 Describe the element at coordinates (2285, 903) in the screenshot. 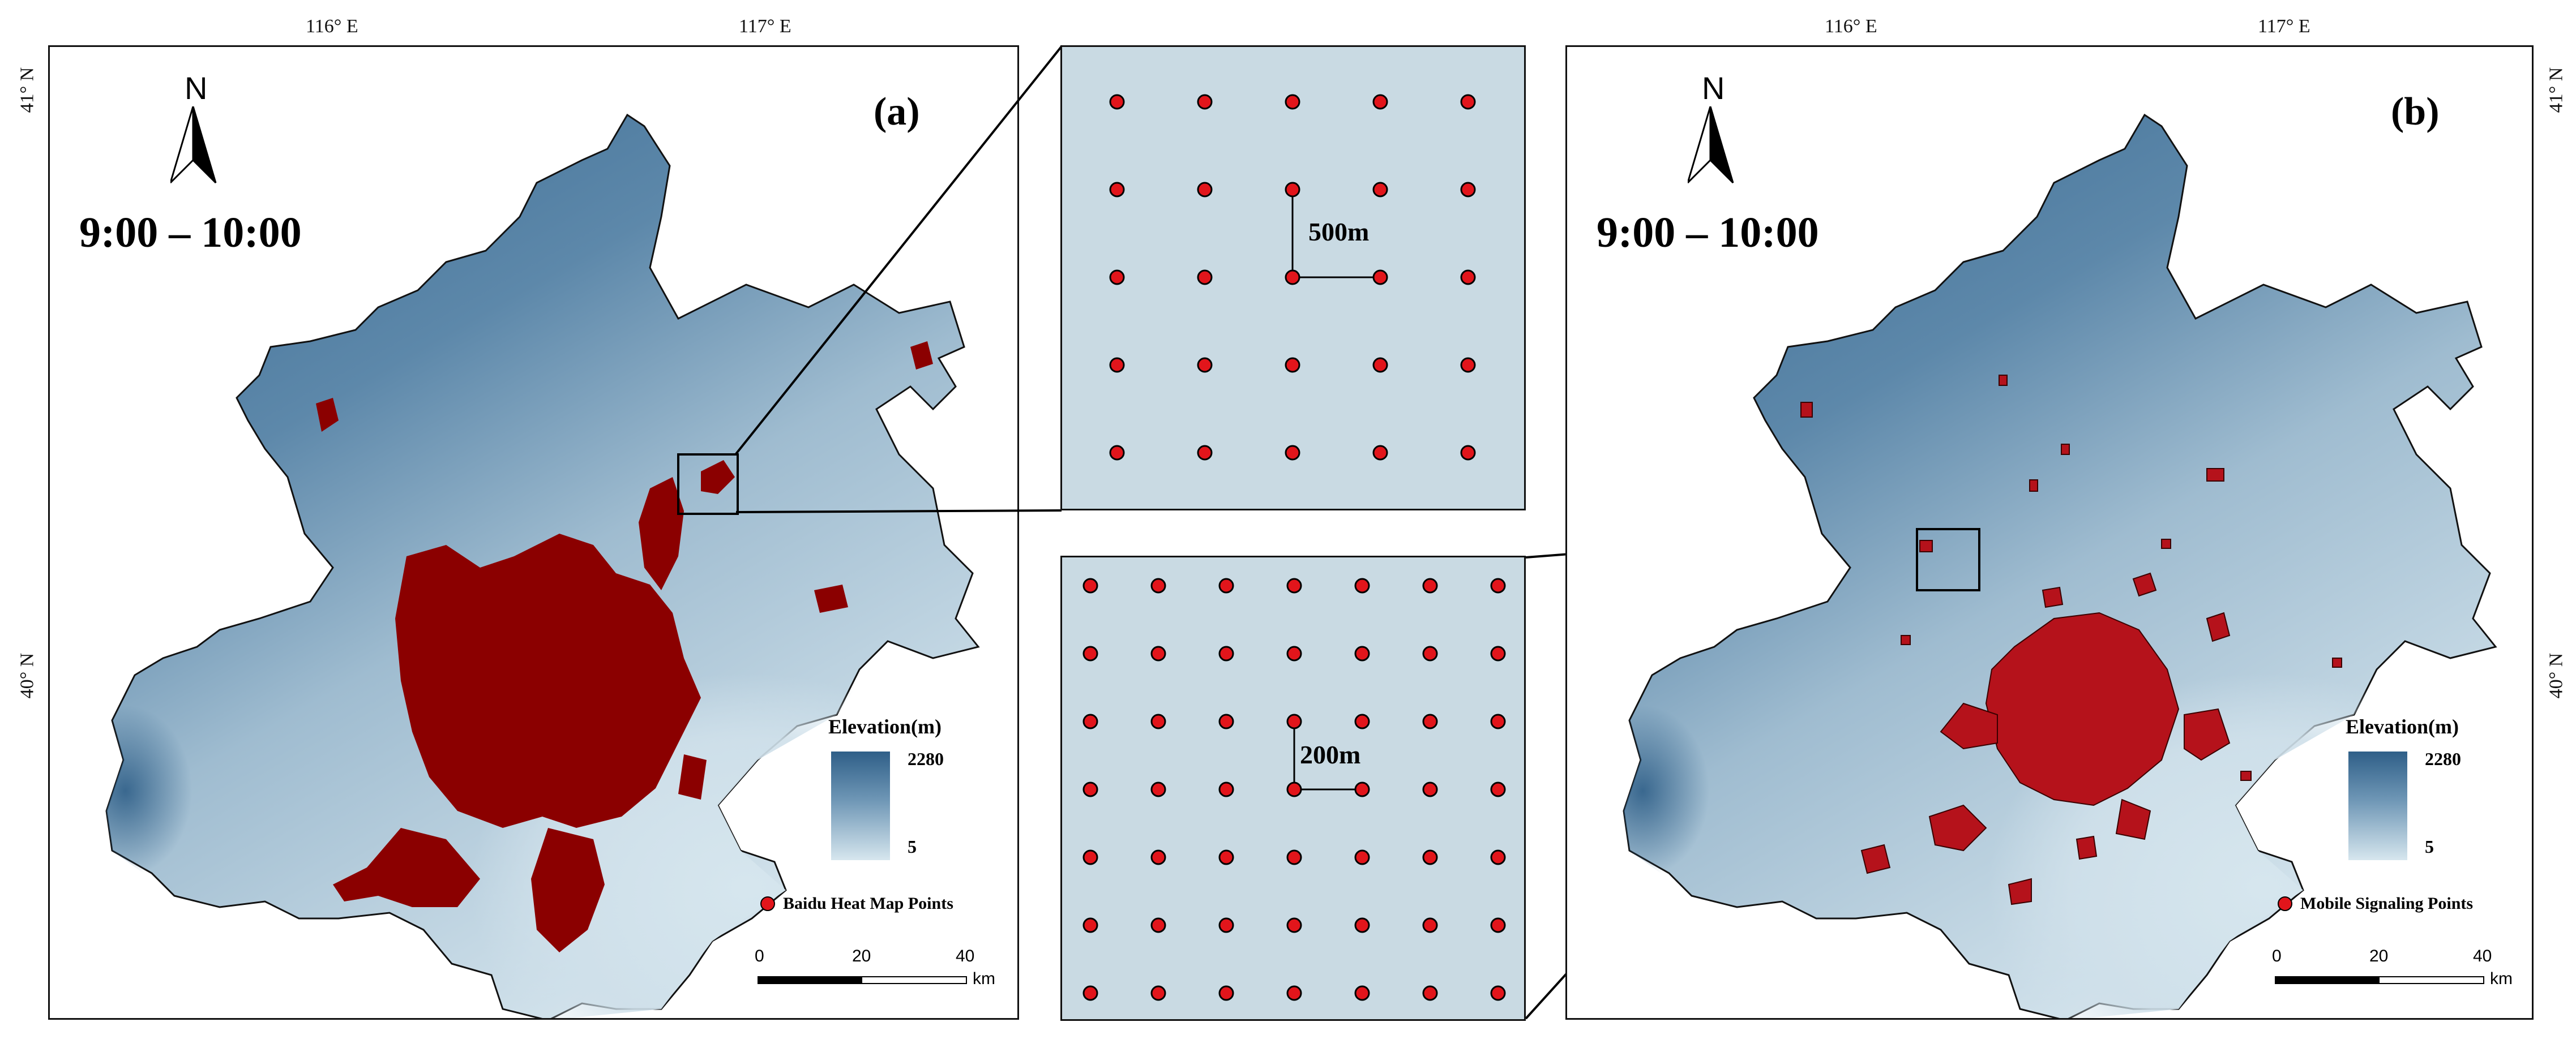

I see `point-legend-dot-b` at that location.